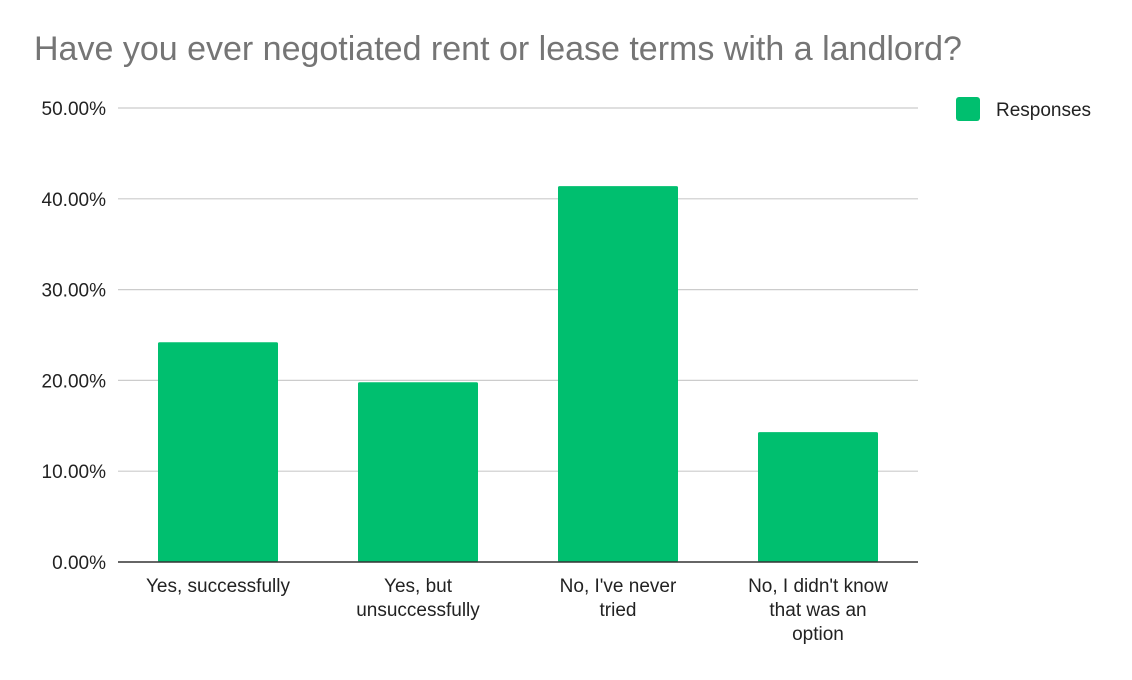 Image resolution: width=1132 pixels, height=680 pixels. What do you see at coordinates (74, 336) in the screenshot?
I see `y-axis-ticks: 0.00% 10.00% 20.00% 30.00% 40.00% 50.00%` at bounding box center [74, 336].